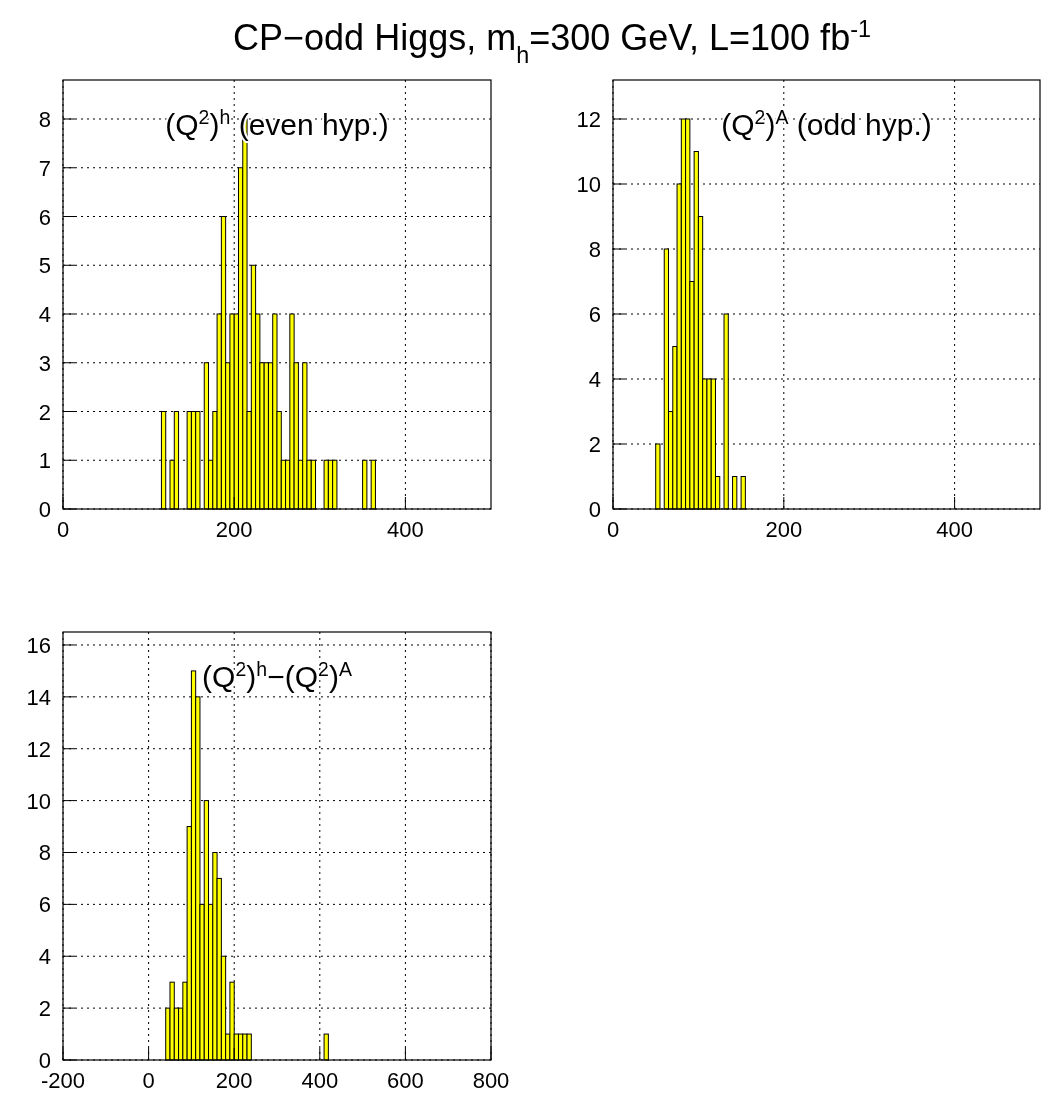 The height and width of the screenshot is (1095, 1042). What do you see at coordinates (491, 1080) in the screenshot?
I see `x-tick-label: 800` at bounding box center [491, 1080].